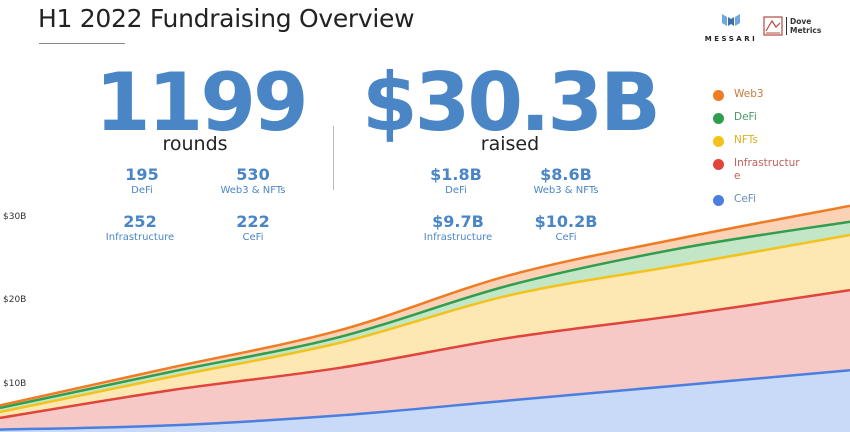  I want to click on rounds-stat-infrastructure: 252 Infrastructure, so click(140, 227).